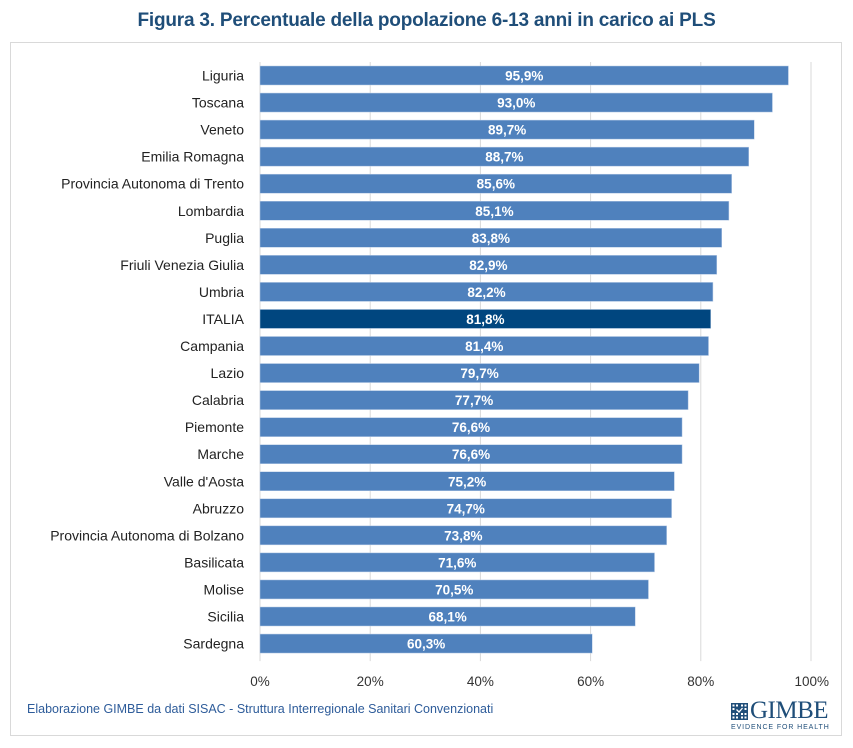  What do you see at coordinates (225, 617) in the screenshot?
I see `category-label: Sicilia` at bounding box center [225, 617].